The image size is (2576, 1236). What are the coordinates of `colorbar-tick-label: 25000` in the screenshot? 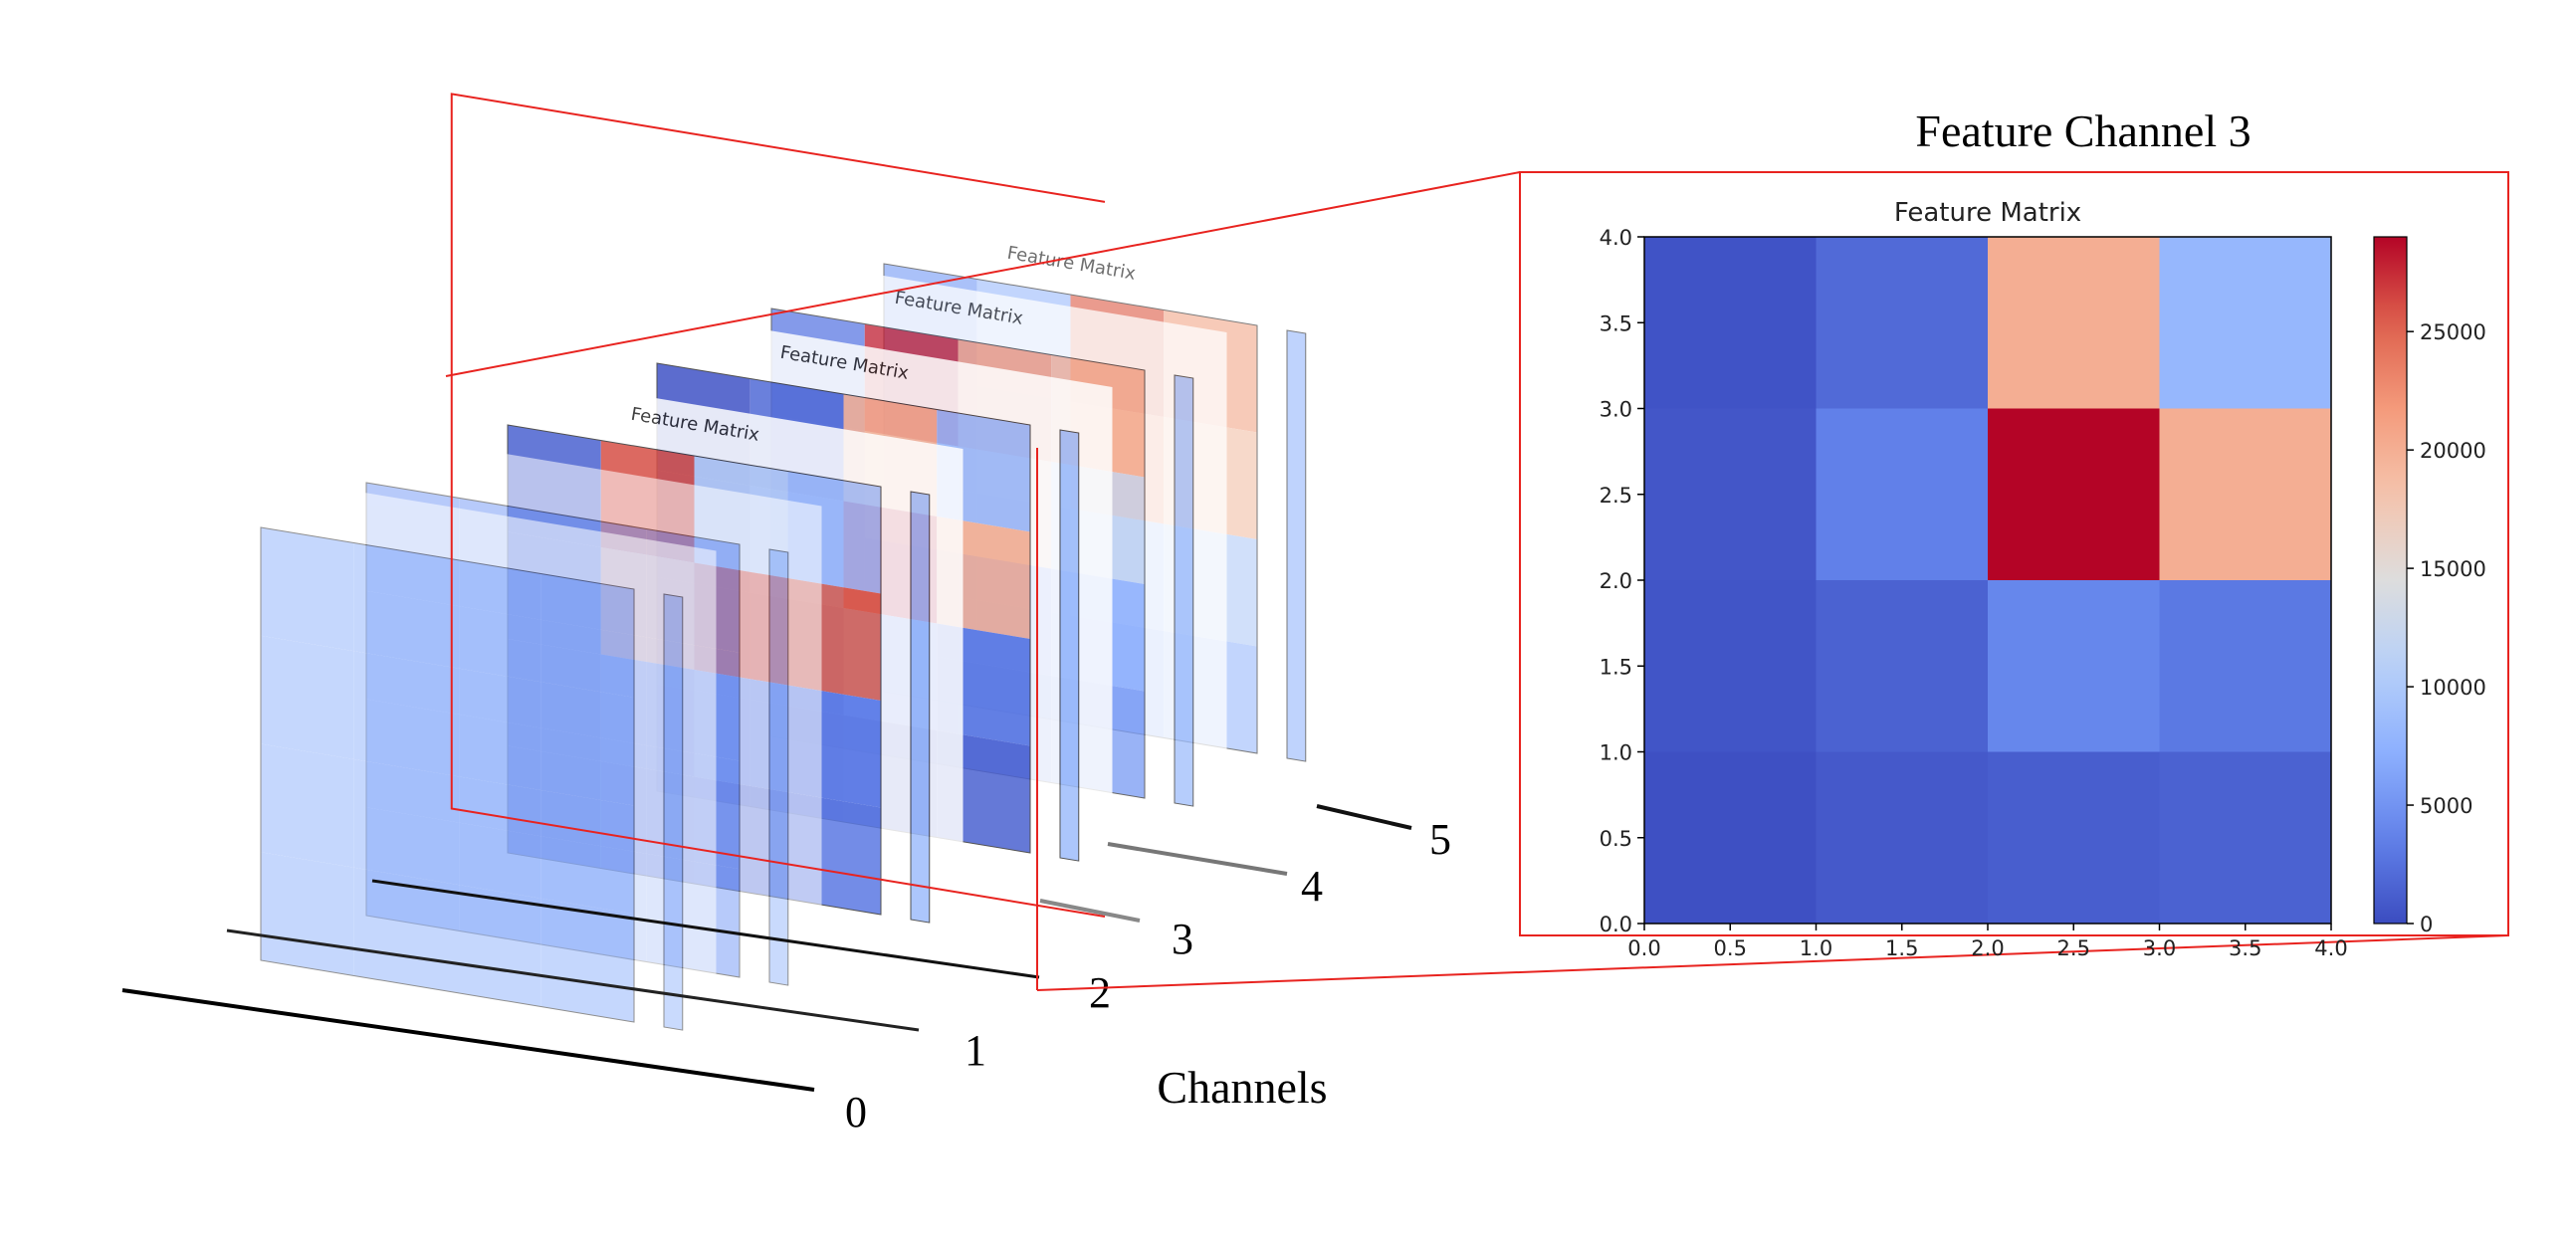 It's located at (2453, 332).